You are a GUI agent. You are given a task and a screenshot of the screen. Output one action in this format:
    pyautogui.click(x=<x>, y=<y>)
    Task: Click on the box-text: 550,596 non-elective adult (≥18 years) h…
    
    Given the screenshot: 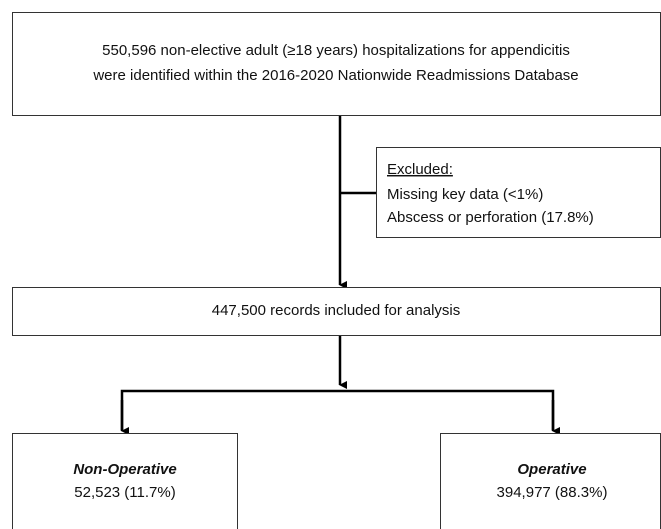 What is the action you would take?
    pyautogui.click(x=336, y=50)
    